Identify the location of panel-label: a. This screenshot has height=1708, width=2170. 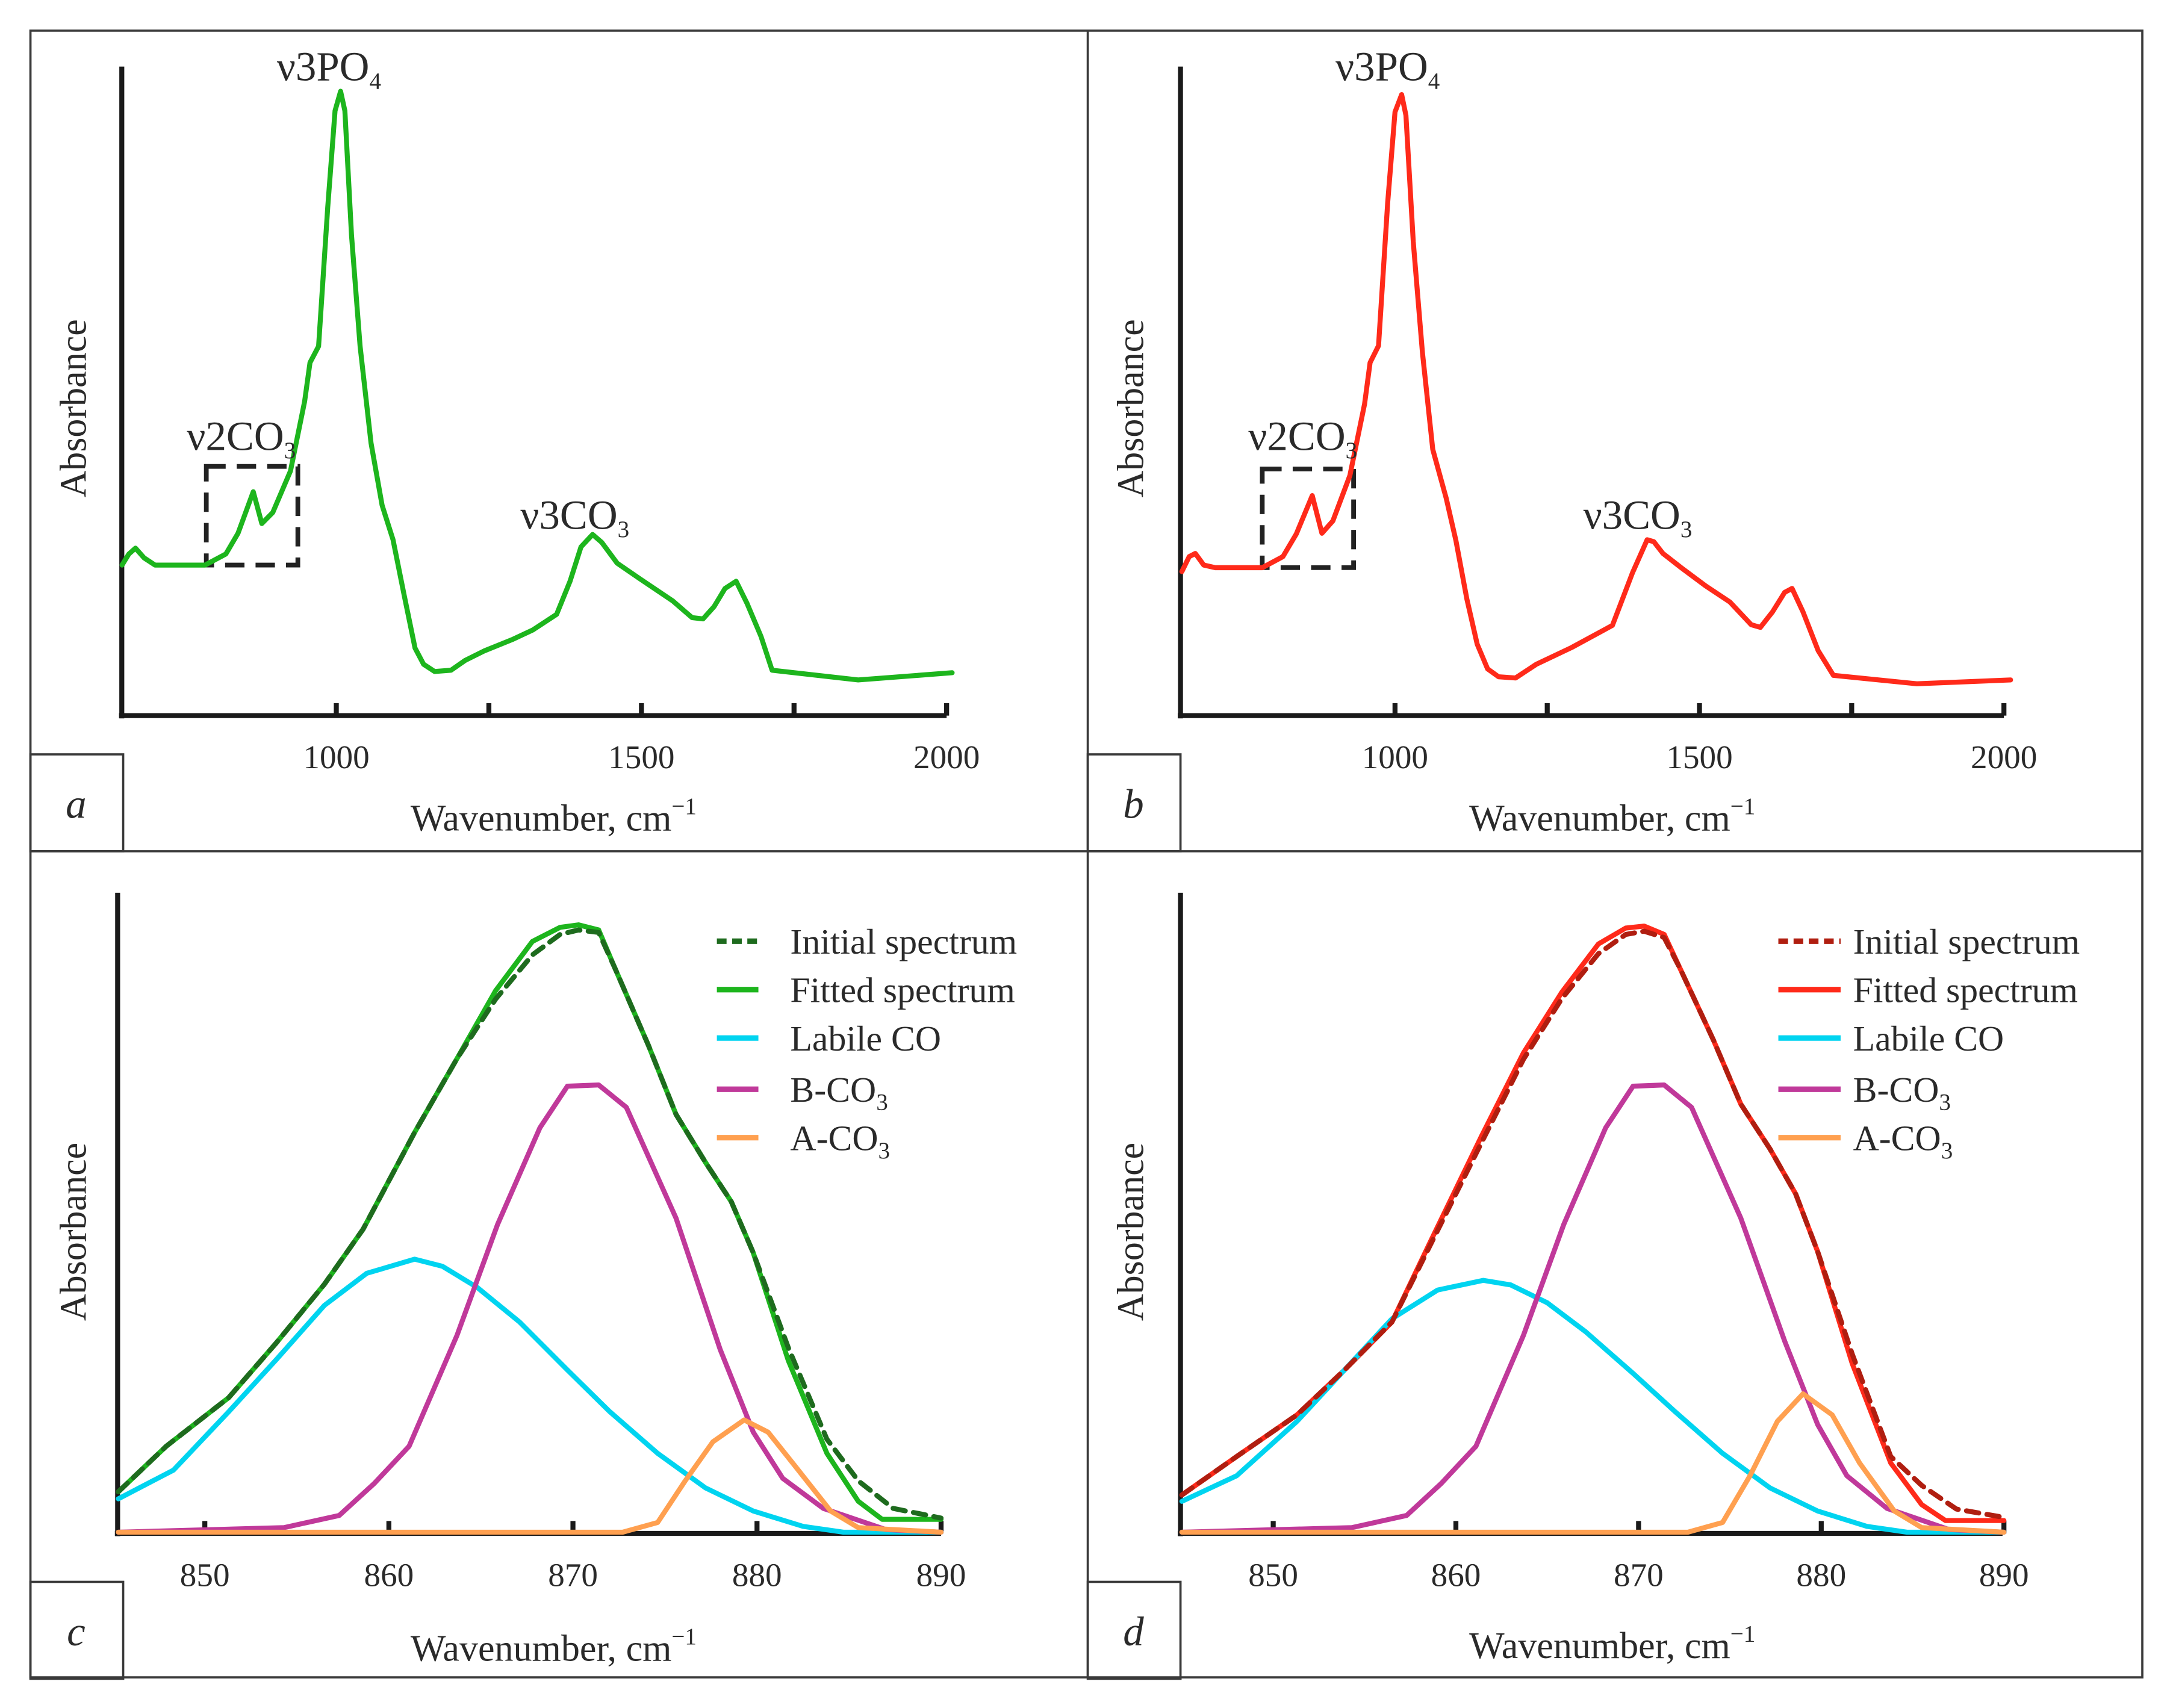
(76, 804).